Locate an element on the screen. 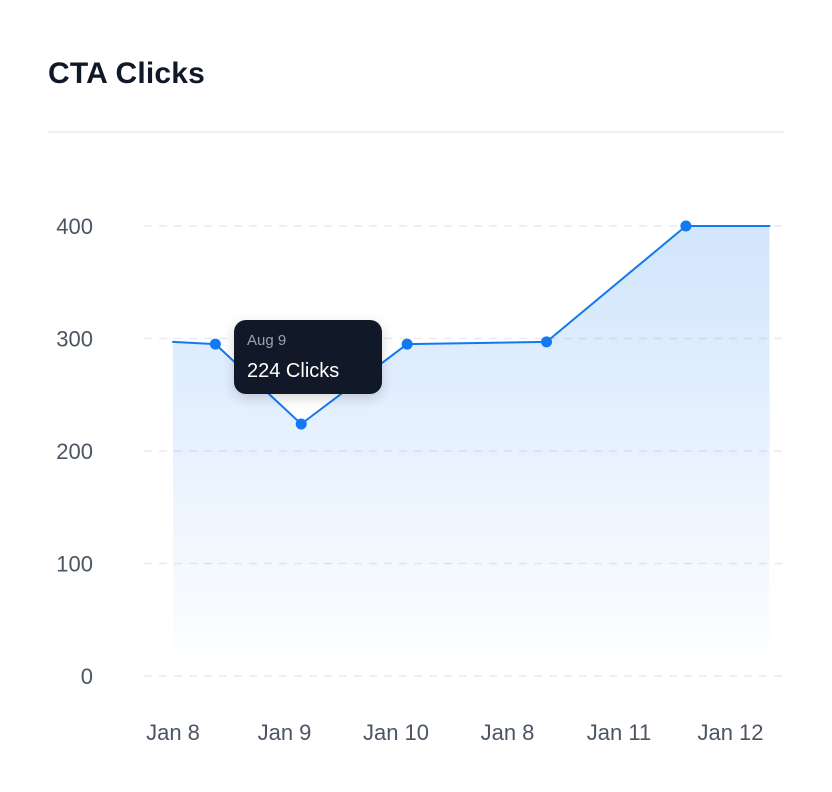  tooltip-value: 224 Clicks is located at coordinates (293, 371).